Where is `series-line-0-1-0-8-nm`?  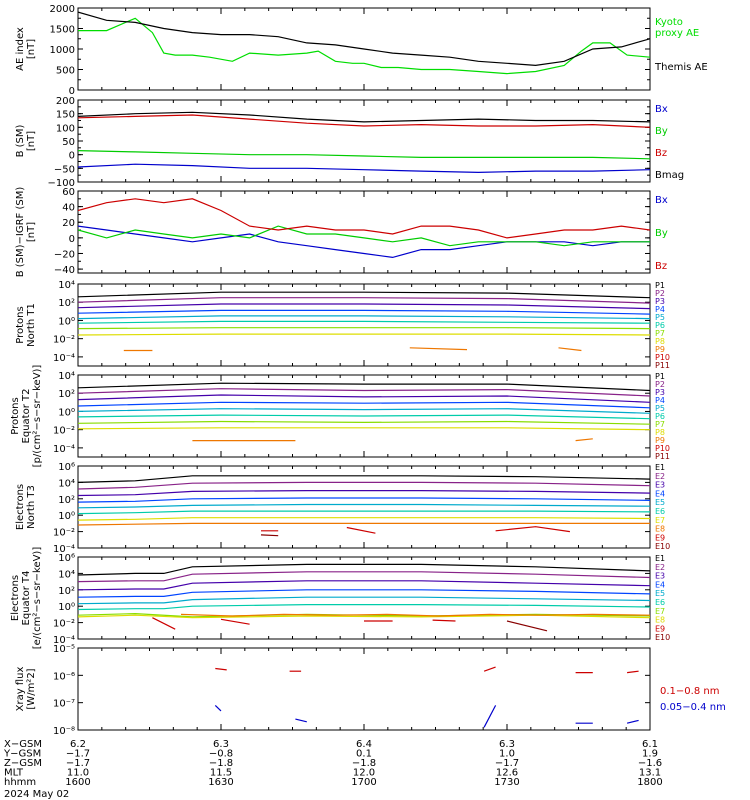
series-line-0-1-0-8-nm is located at coordinates (221, 669).